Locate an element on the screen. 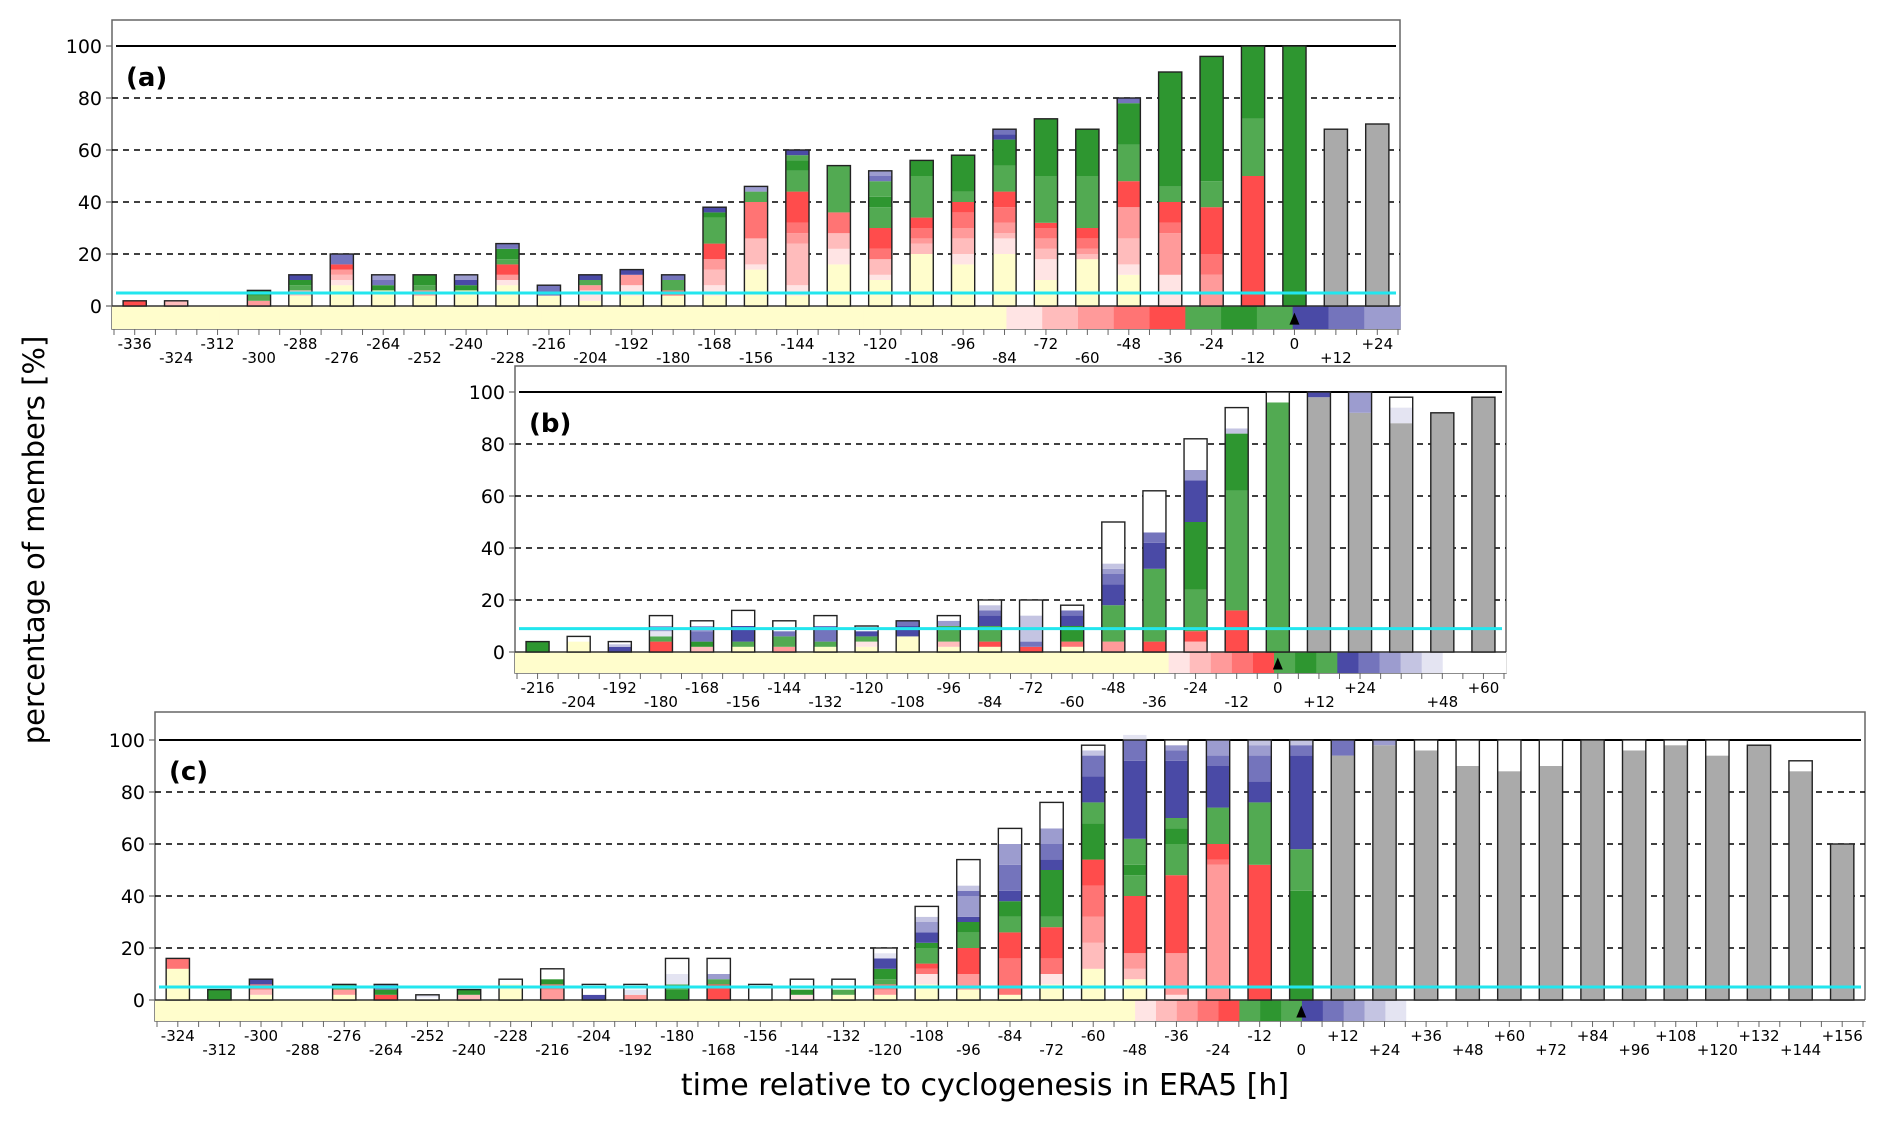 This screenshot has width=1892, height=1122. triangle-marker-icon is located at coordinates (1301, 1011).